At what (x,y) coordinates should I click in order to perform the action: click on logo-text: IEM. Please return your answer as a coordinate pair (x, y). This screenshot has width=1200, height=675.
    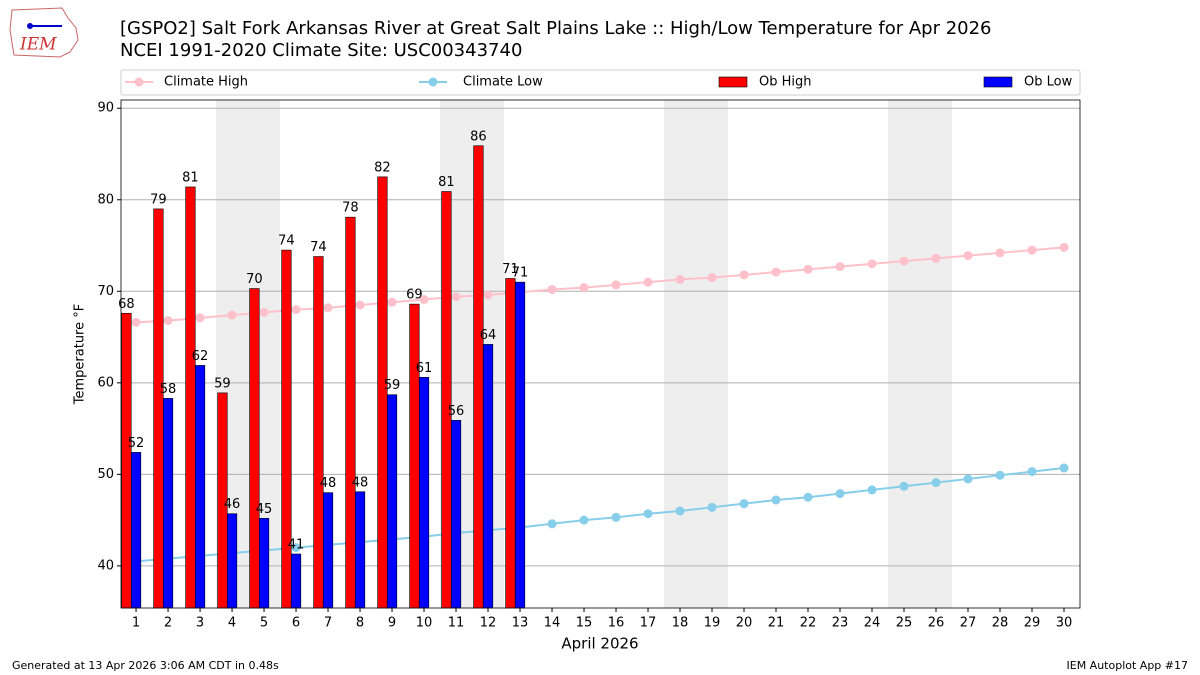
    Looking at the image, I should click on (38, 45).